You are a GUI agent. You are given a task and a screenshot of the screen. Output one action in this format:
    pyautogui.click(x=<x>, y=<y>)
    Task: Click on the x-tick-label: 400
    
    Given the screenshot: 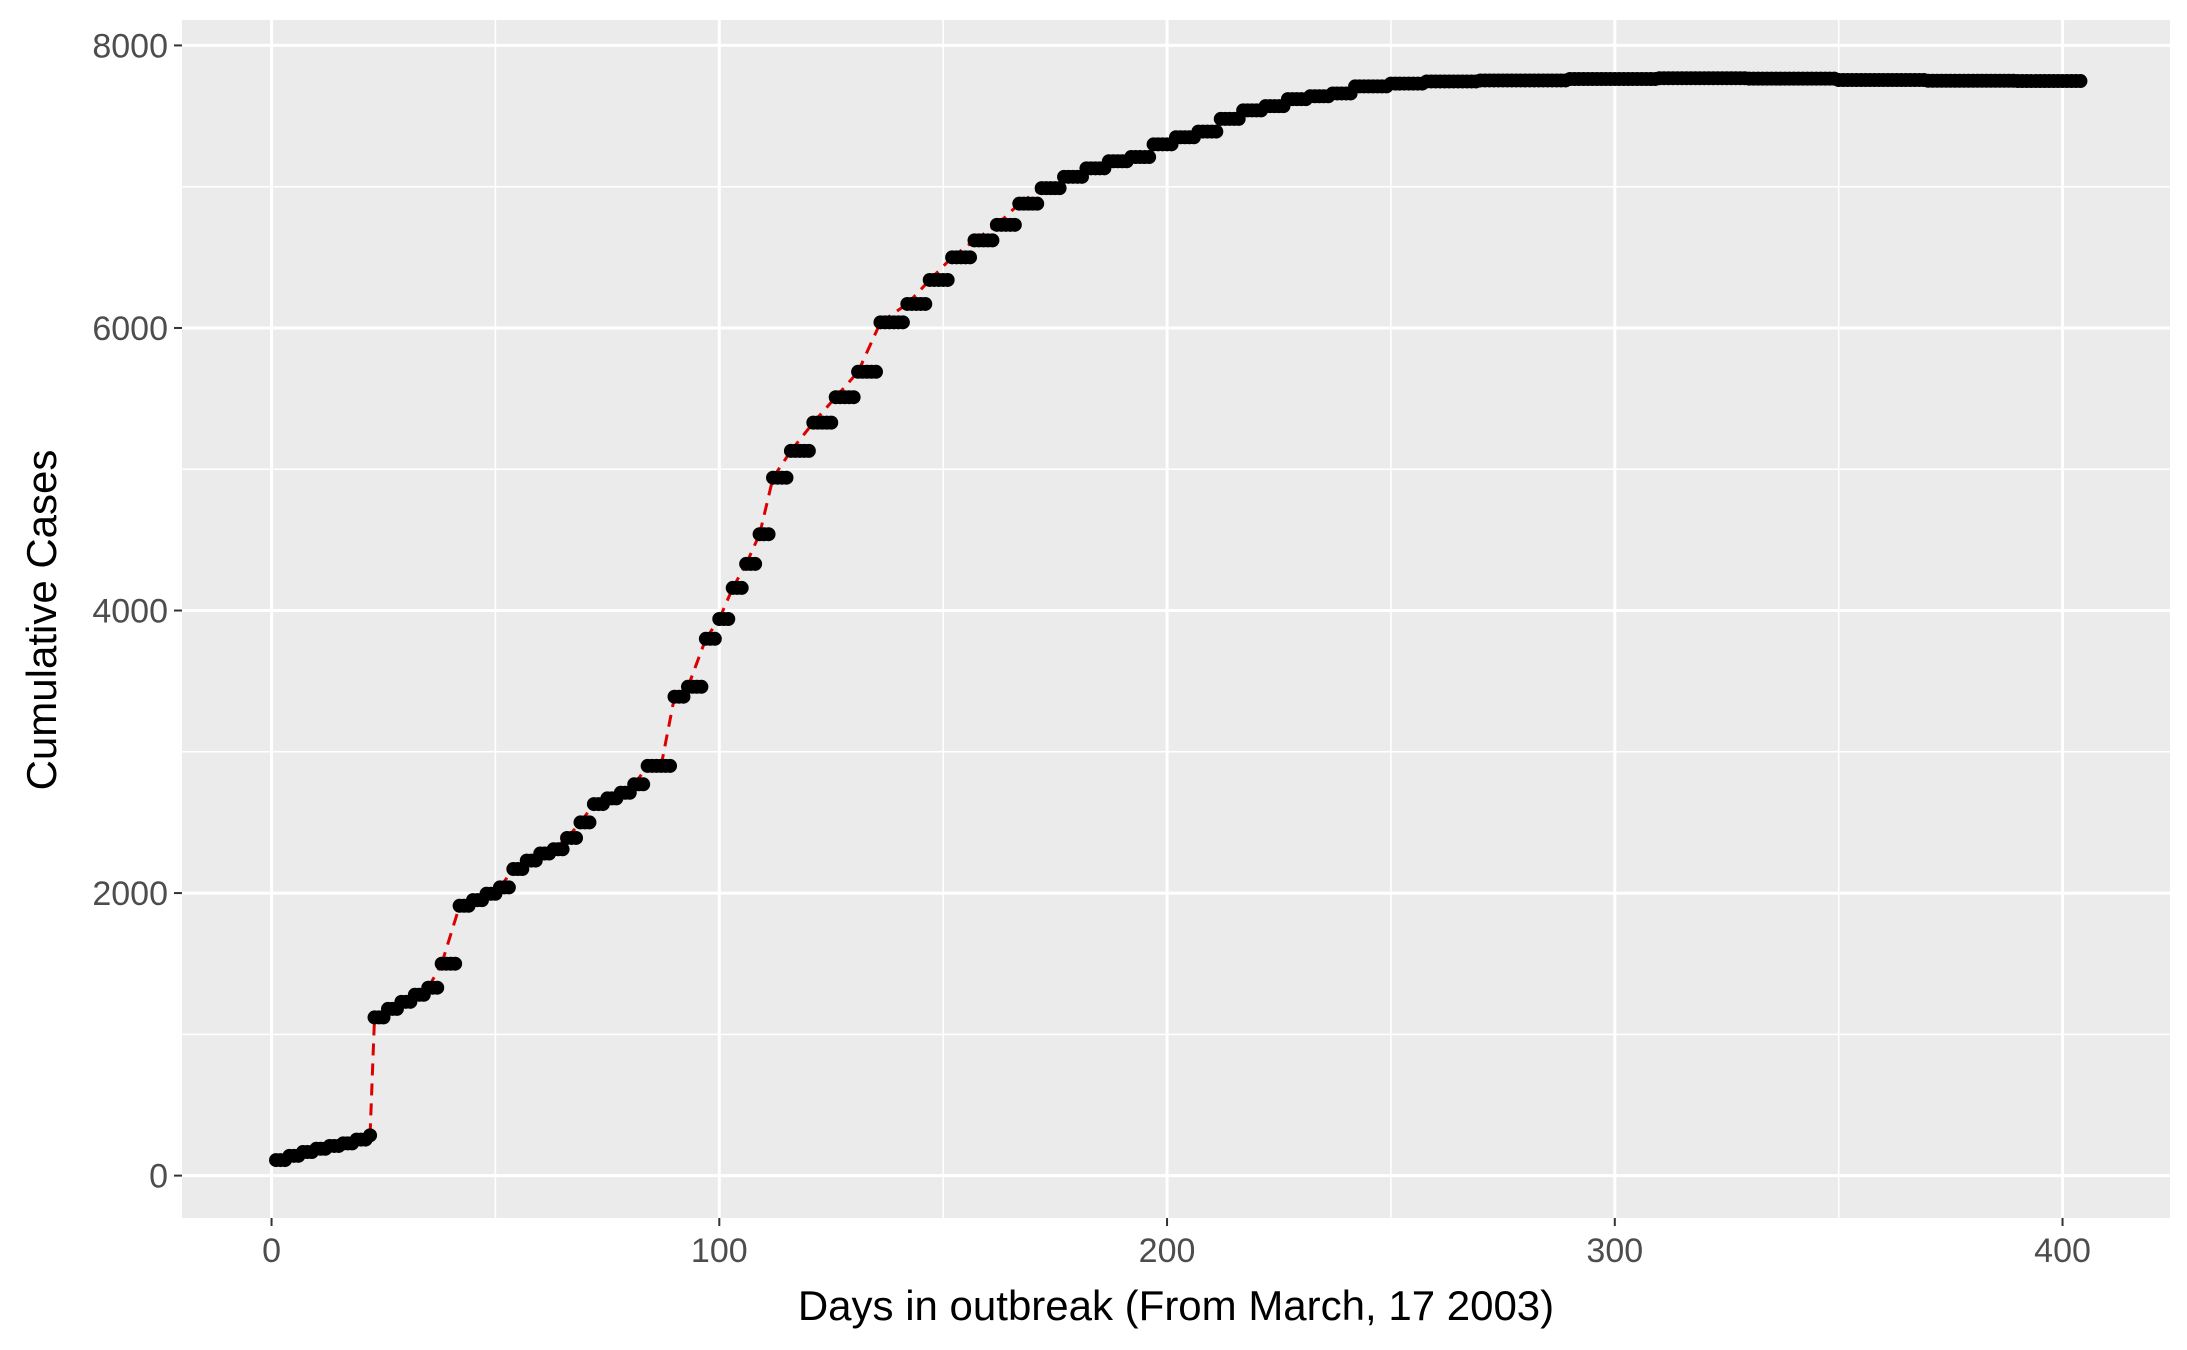 What is the action you would take?
    pyautogui.click(x=2062, y=1251)
    